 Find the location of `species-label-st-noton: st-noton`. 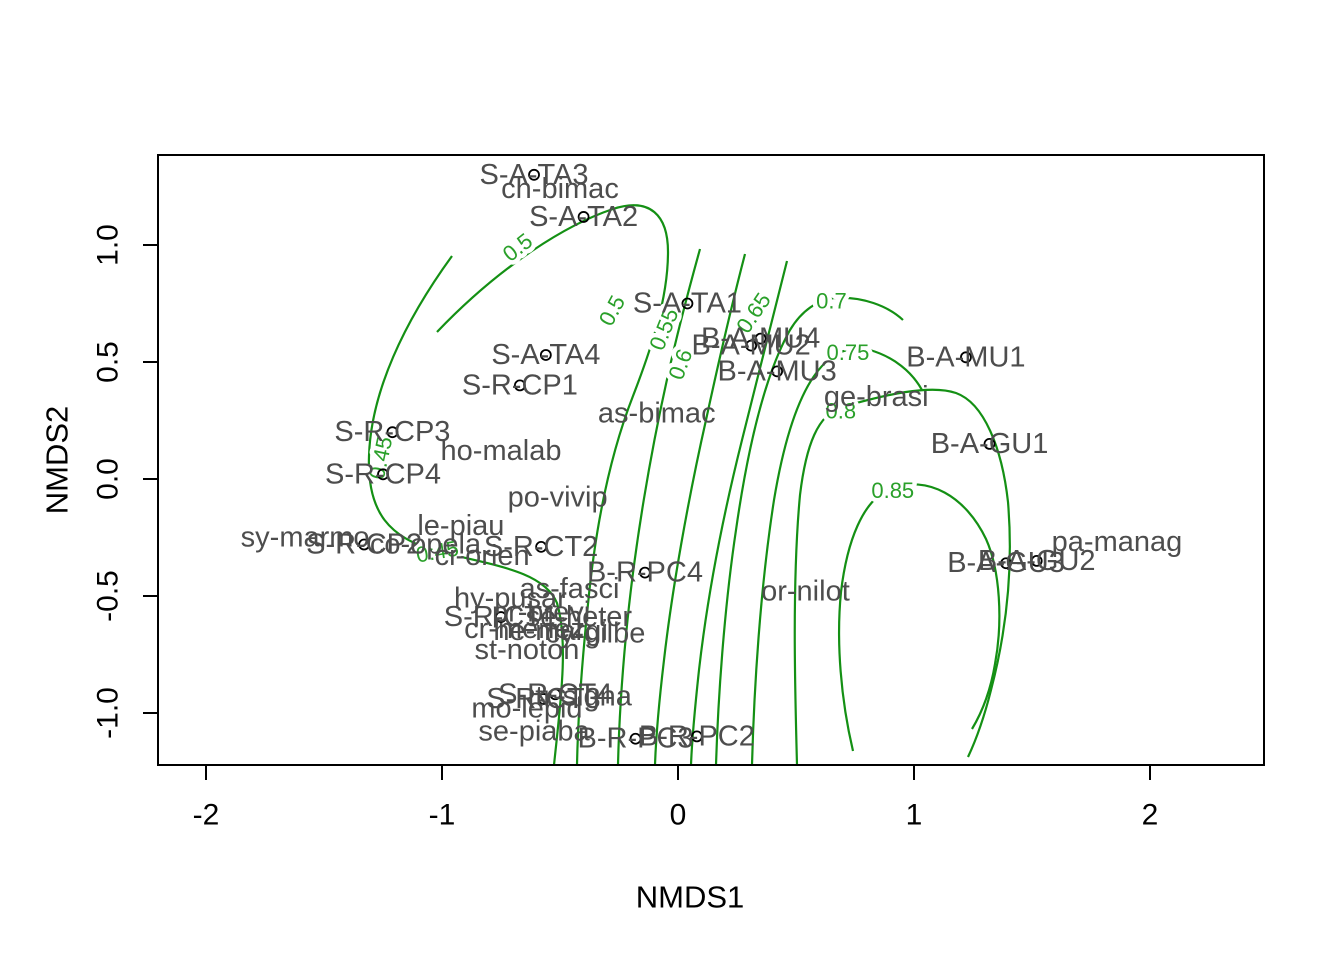

species-label-st-noton: st-noton is located at coordinates (527, 650).